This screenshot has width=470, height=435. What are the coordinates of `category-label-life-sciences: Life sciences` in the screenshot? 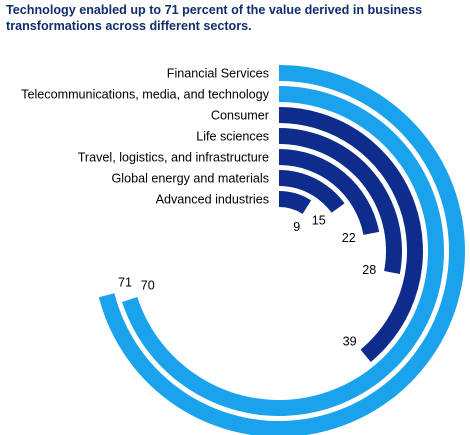 It's located at (232, 137).